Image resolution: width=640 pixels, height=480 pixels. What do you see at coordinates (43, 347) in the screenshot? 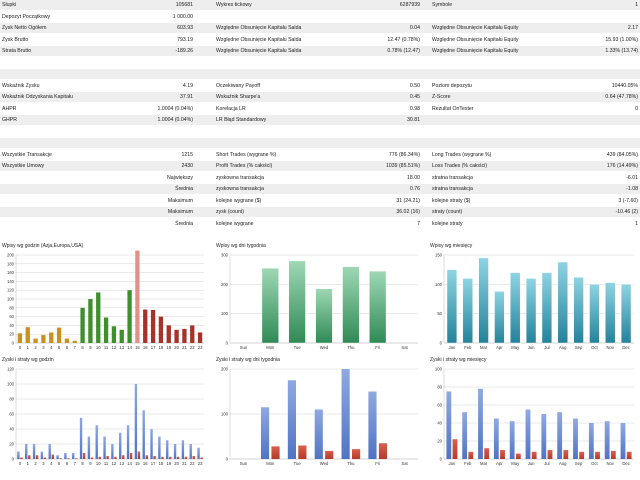
I see `x-tick-label: 3` at bounding box center [43, 347].